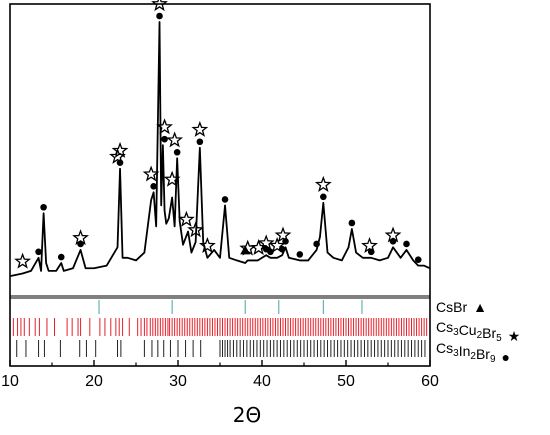 Image resolution: width=550 pixels, height=435 pixels. I want to click on x-tick-label: 20, so click(94, 381).